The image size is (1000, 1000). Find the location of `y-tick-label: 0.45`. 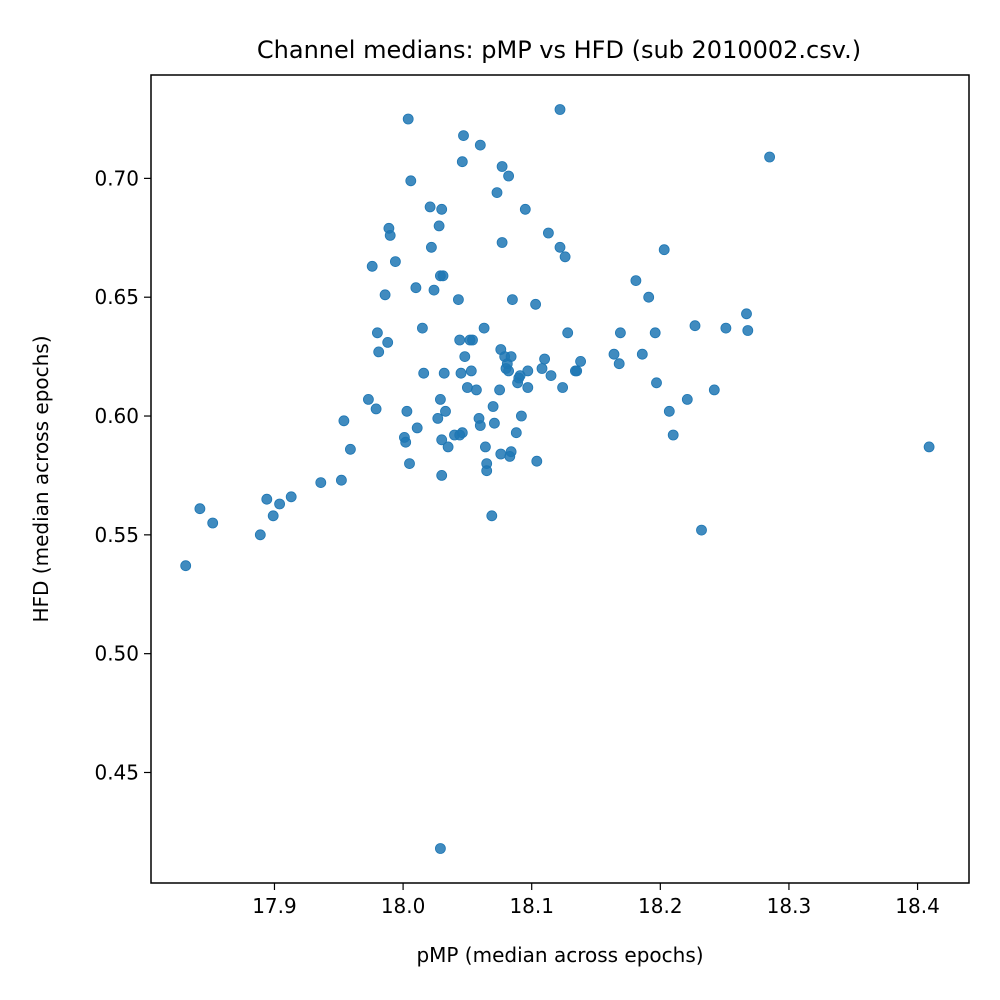

y-tick-label: 0.45 is located at coordinates (116, 772).